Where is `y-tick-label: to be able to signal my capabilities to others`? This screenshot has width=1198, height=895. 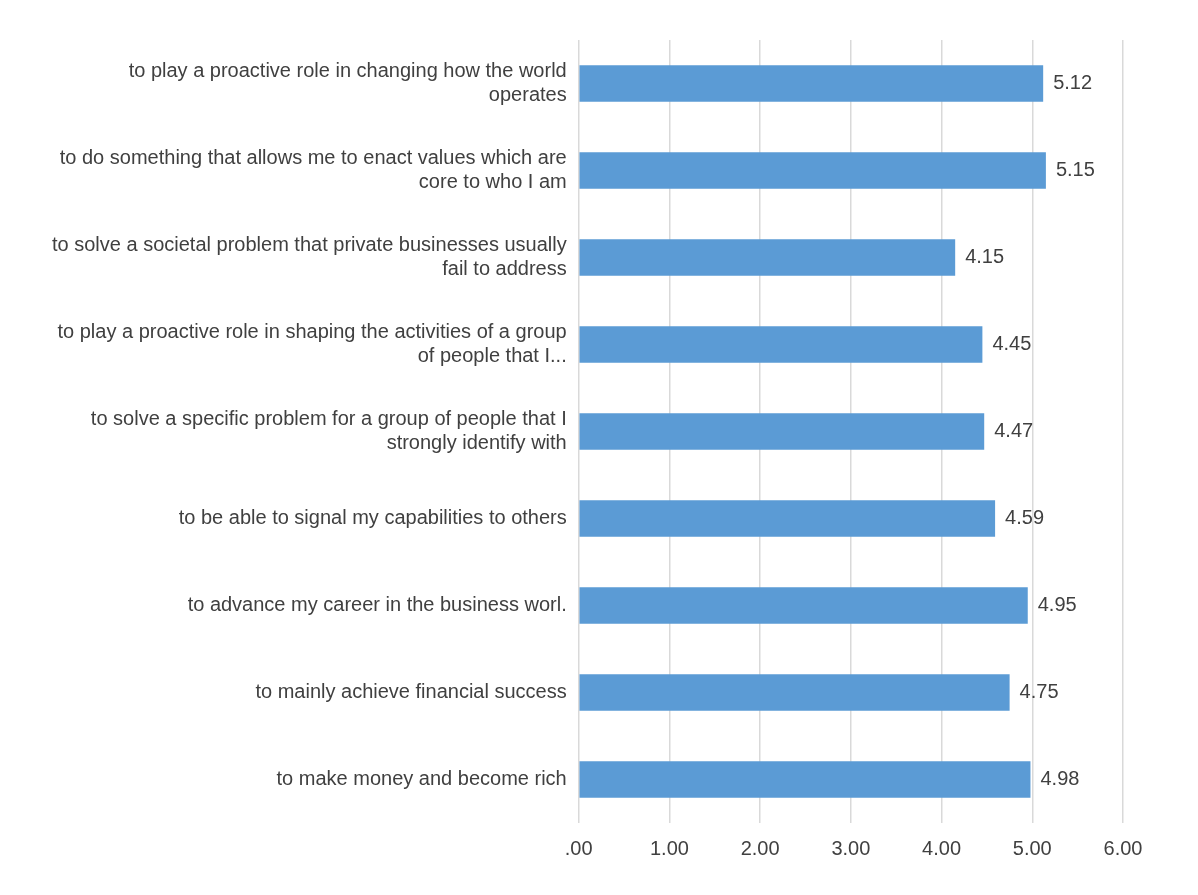 y-tick-label: to be able to signal my capabilities to others is located at coordinates (372, 517).